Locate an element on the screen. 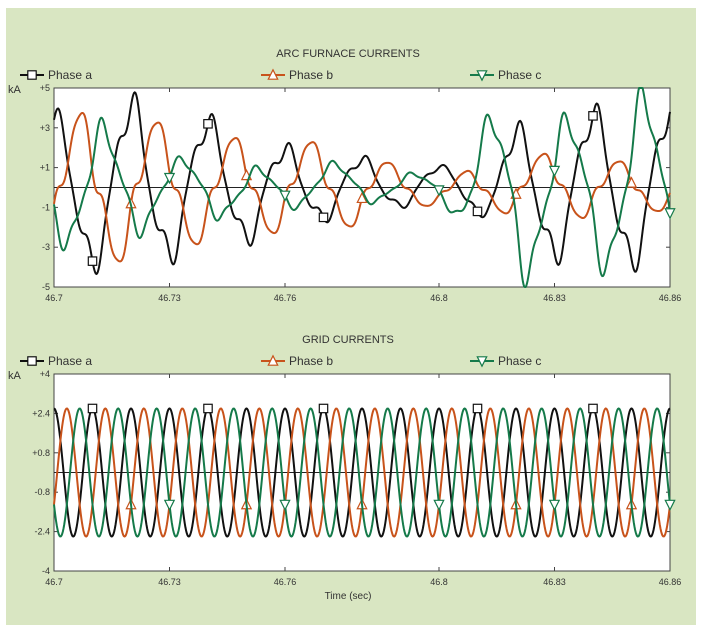 Image resolution: width=703 pixels, height=632 pixels. y-tick-label: -3 is located at coordinates (46, 247).